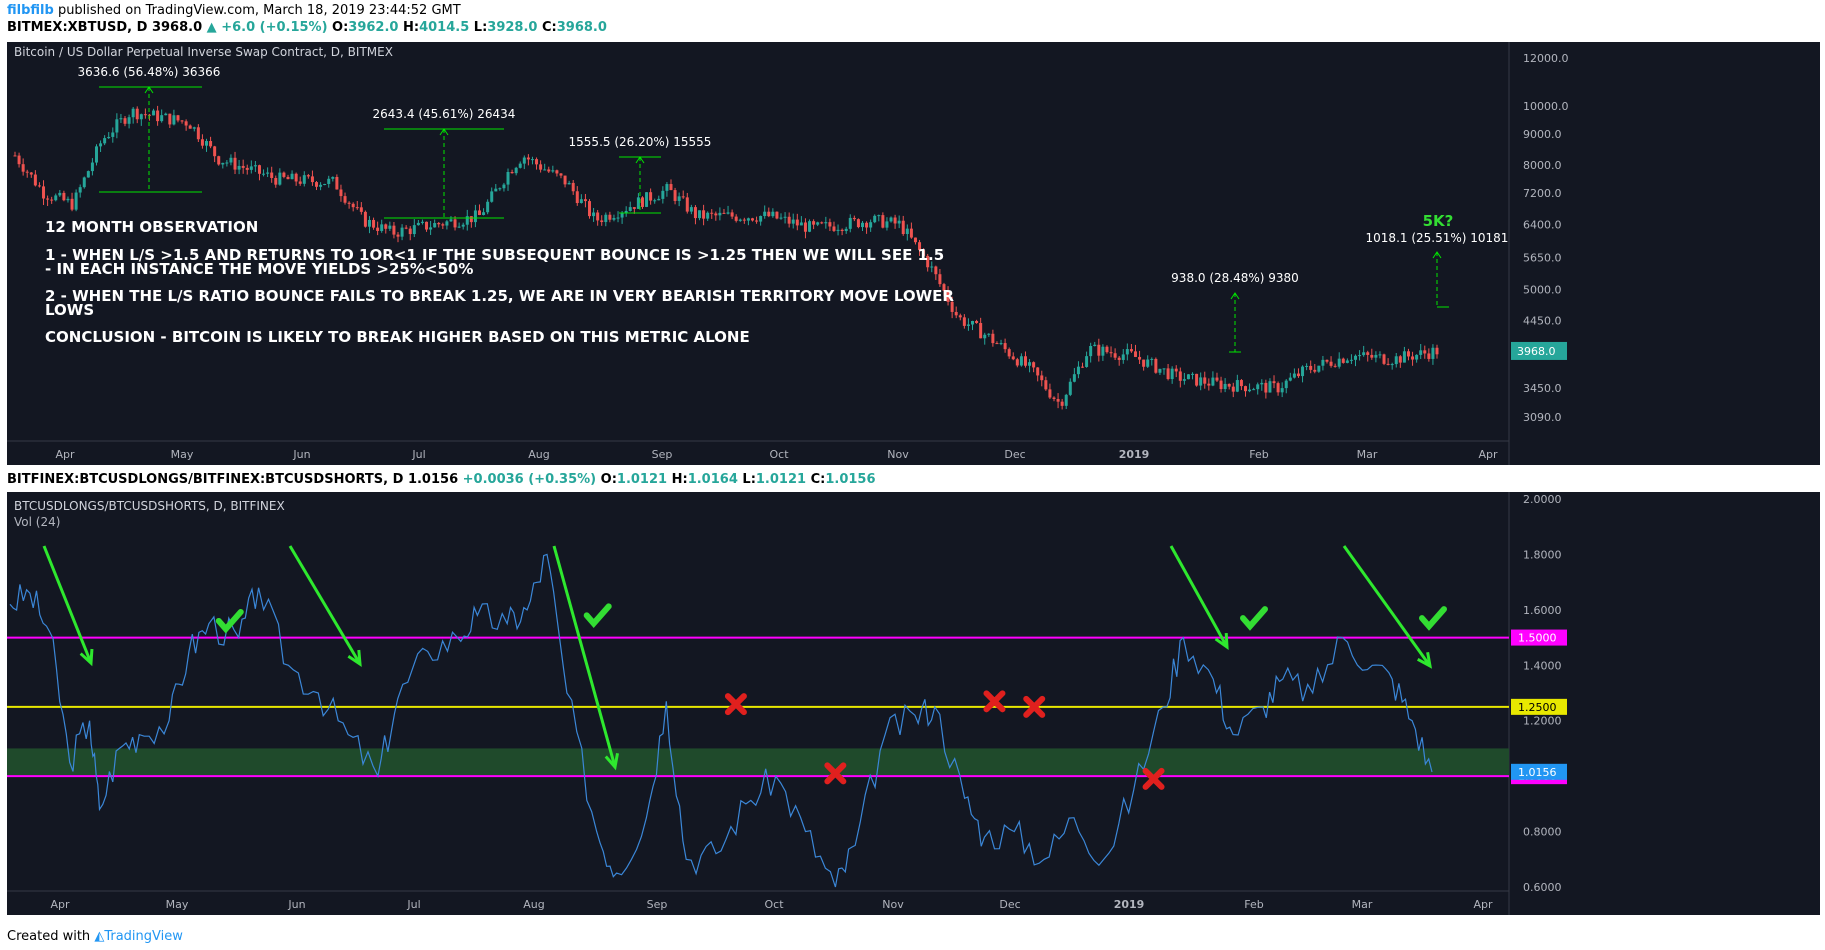  What do you see at coordinates (1539, 637) in the screenshot?
I see `level-tag` at bounding box center [1539, 637].